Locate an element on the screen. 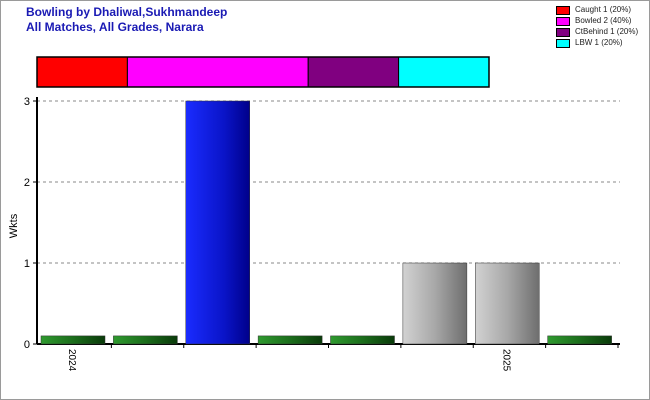 This screenshot has width=650, height=400. legend-item-lbw: LBW 1 (20%) is located at coordinates (597, 43).